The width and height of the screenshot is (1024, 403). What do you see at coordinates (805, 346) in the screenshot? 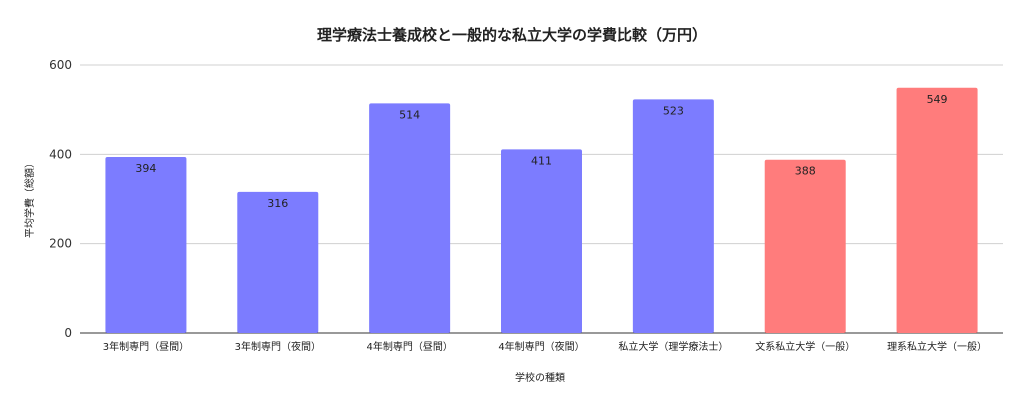
I see `x-tick-label: 文系私立大学（一般）` at bounding box center [805, 346].